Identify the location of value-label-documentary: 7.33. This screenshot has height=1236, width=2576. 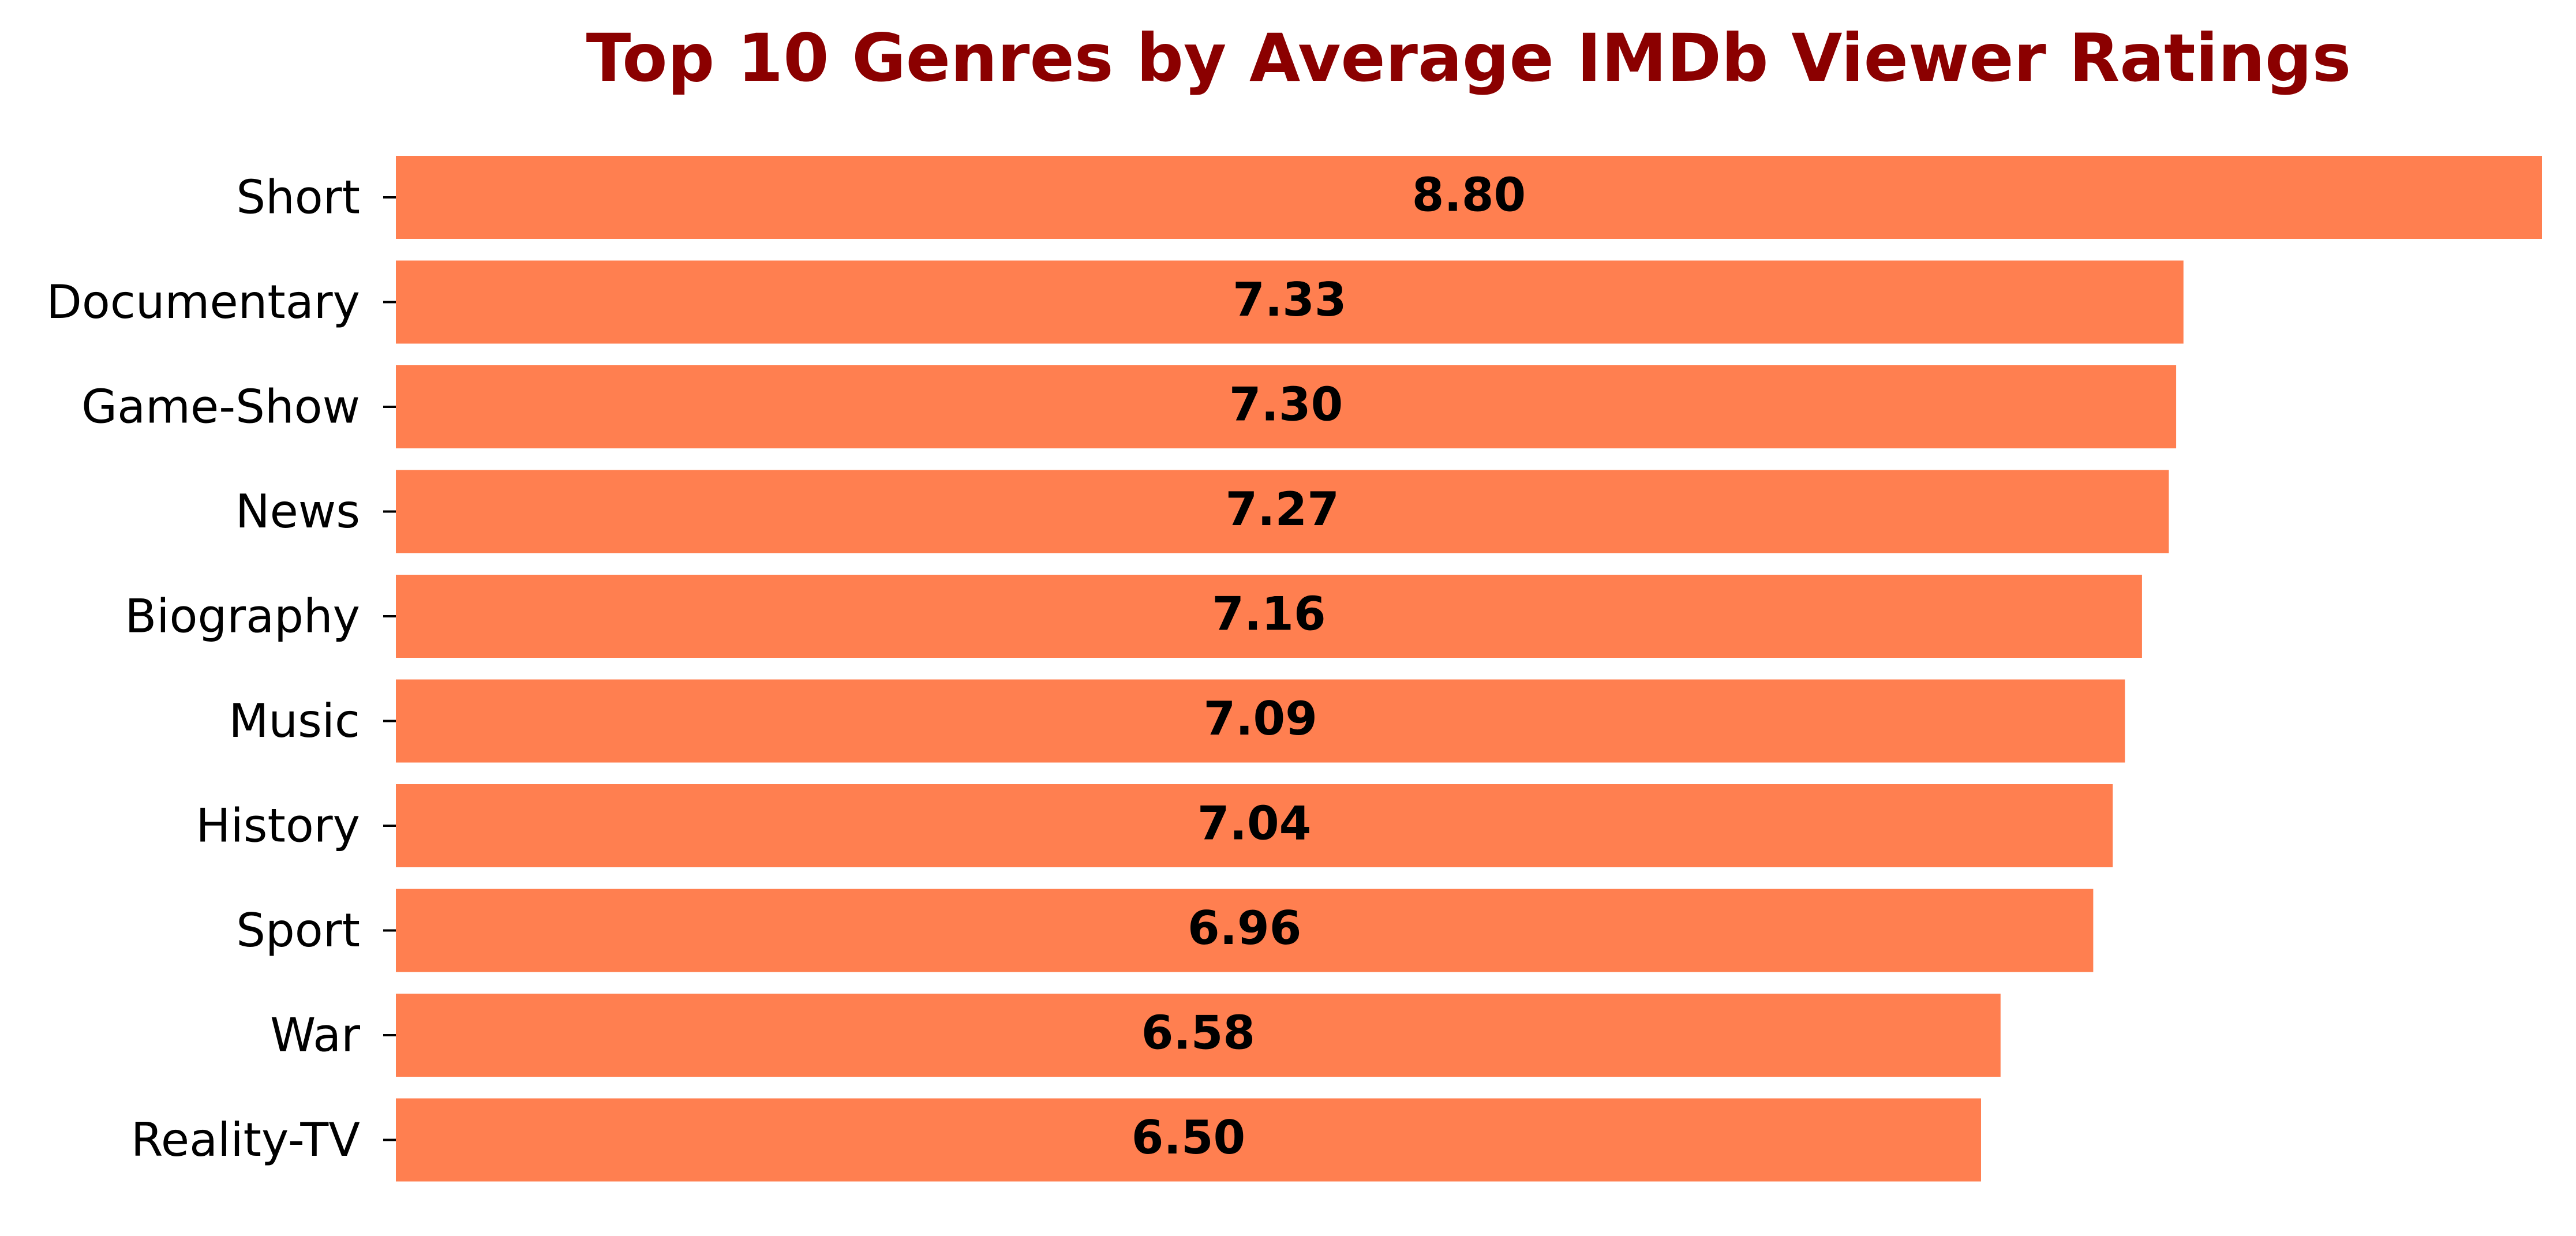
(1290, 300).